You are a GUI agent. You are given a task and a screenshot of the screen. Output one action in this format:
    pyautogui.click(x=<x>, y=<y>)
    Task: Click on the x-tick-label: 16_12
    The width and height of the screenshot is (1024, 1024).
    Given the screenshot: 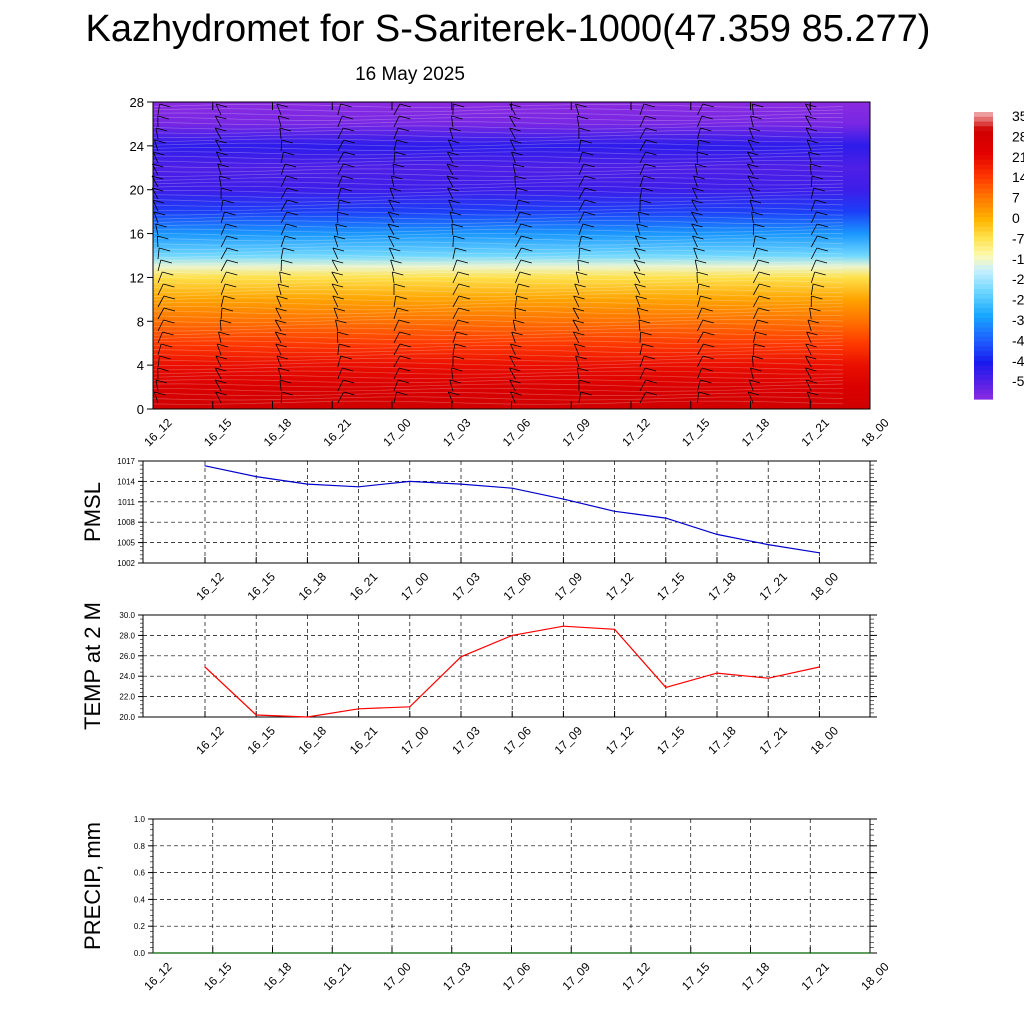 What is the action you would take?
    pyautogui.click(x=210, y=740)
    